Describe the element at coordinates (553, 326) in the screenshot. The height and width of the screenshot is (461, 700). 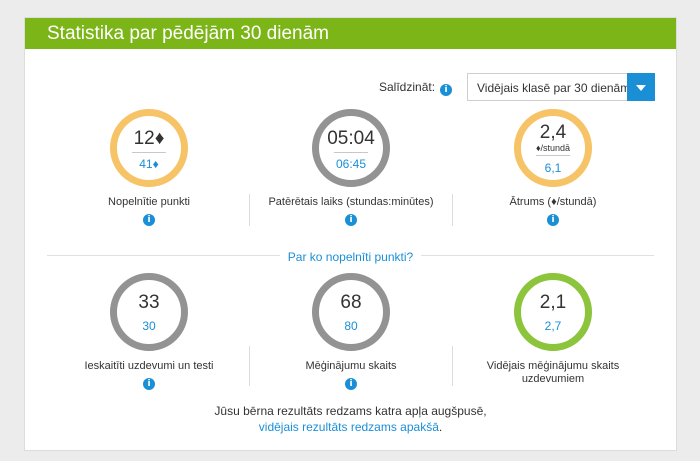
I see `stat-compare-value: 2,7` at that location.